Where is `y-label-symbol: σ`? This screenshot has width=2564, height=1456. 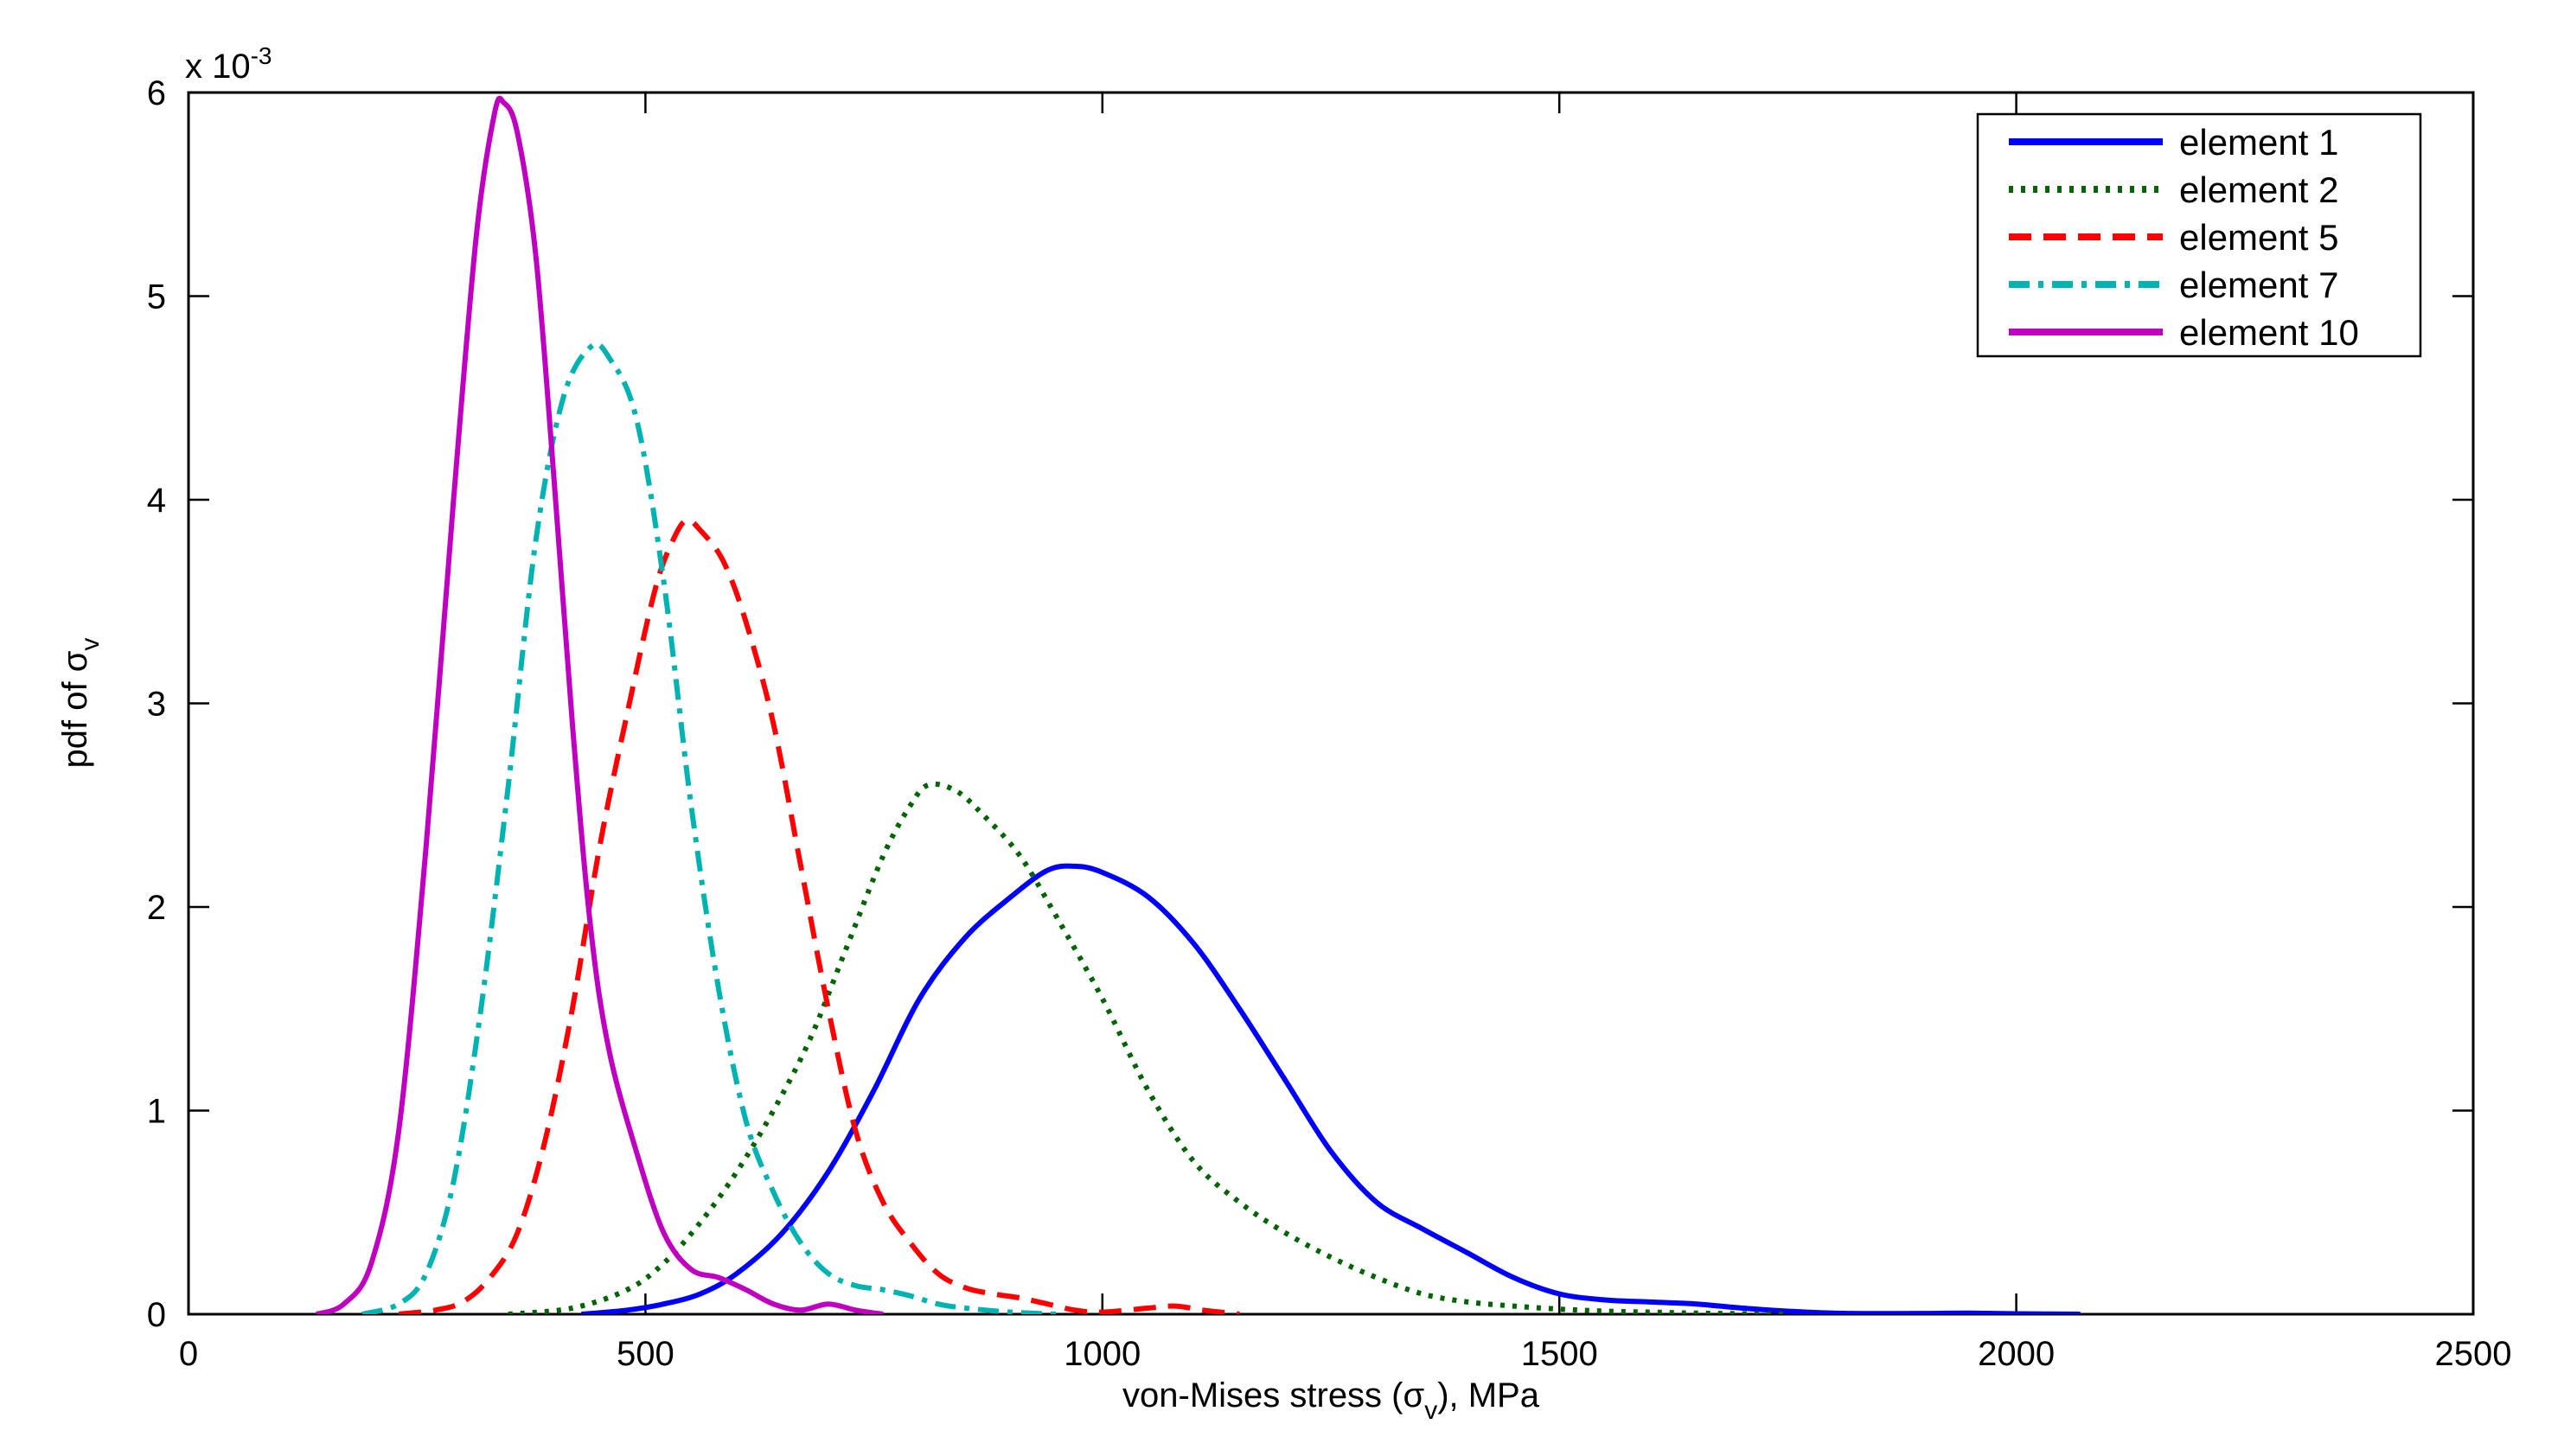
y-label-symbol: σ is located at coordinates (75, 661).